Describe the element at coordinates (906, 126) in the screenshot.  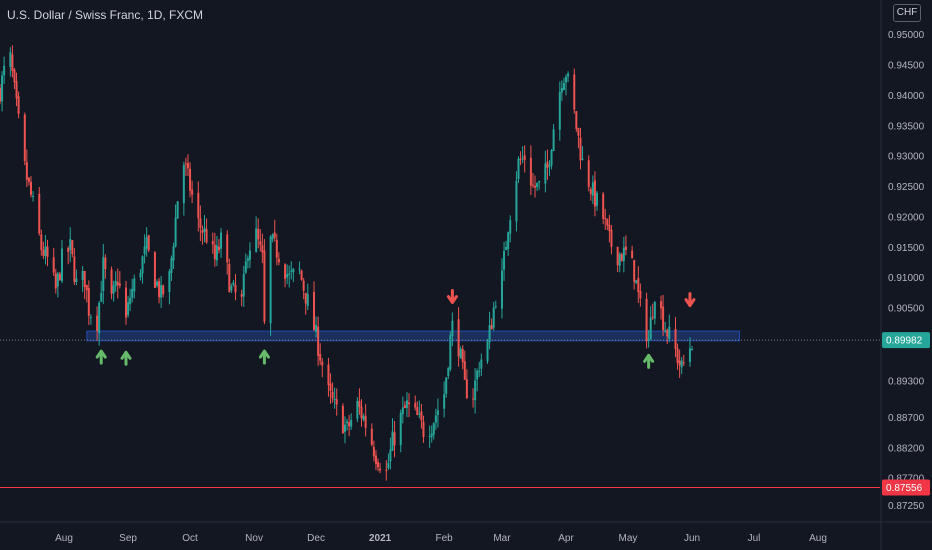
I see `price-tick-label: 0.93500` at that location.